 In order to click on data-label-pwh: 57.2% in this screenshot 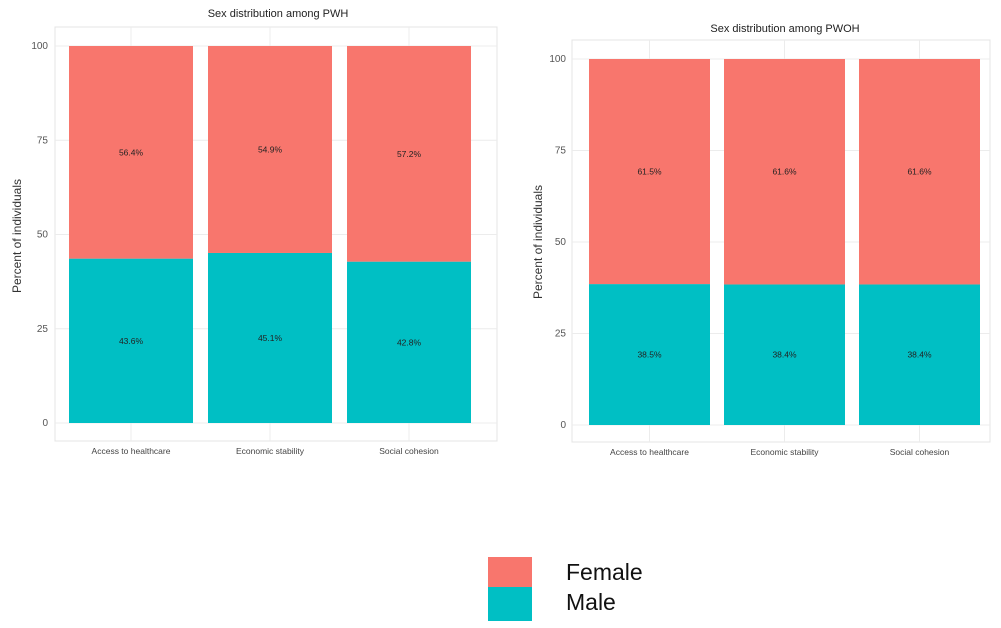, I will do `click(409, 154)`.